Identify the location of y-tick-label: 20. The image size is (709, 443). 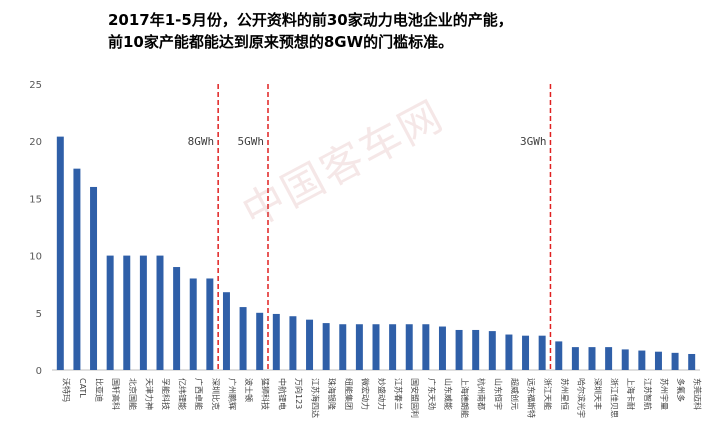
(35, 142).